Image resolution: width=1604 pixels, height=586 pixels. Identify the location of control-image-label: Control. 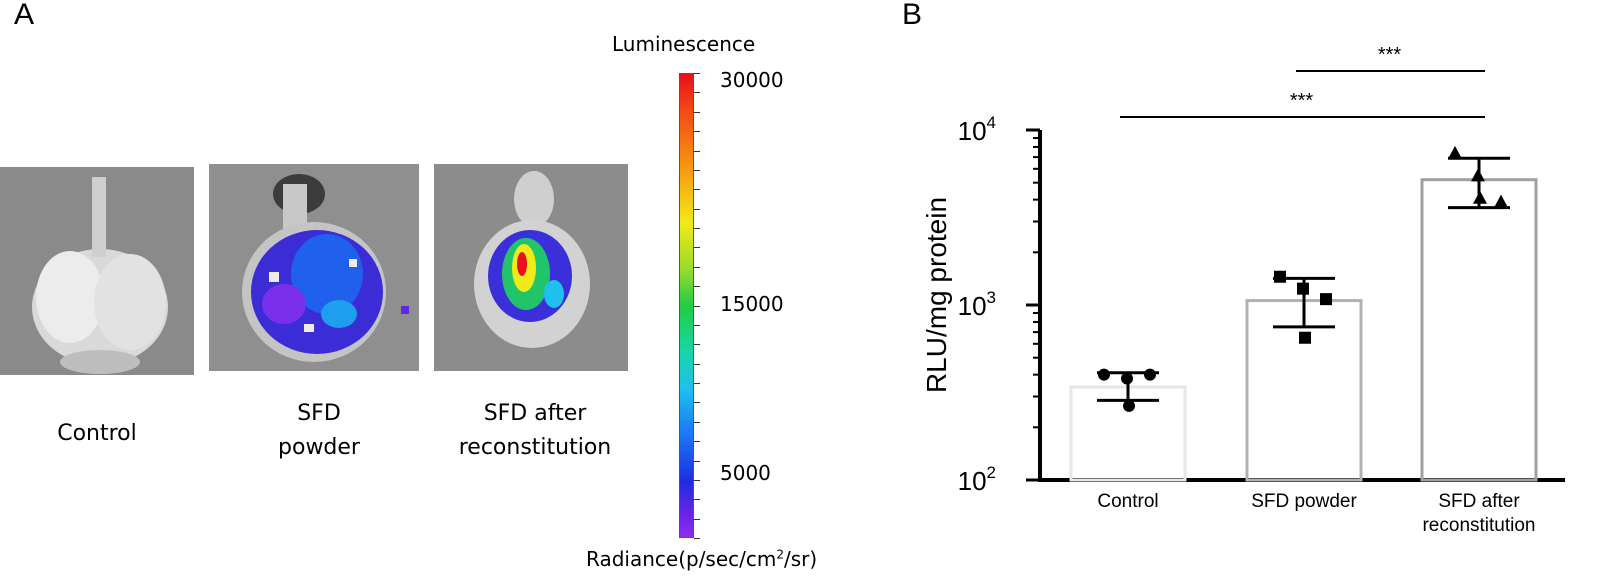
(97, 434).